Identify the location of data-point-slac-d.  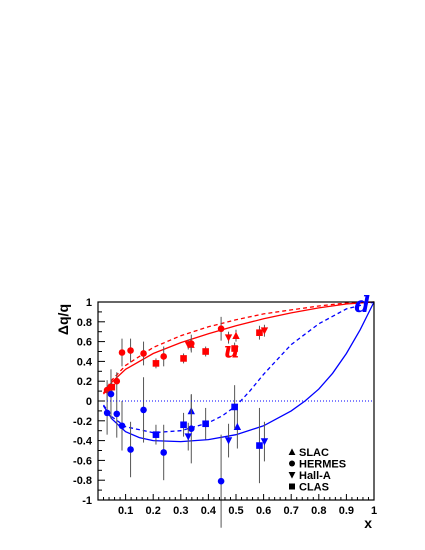
(237, 426).